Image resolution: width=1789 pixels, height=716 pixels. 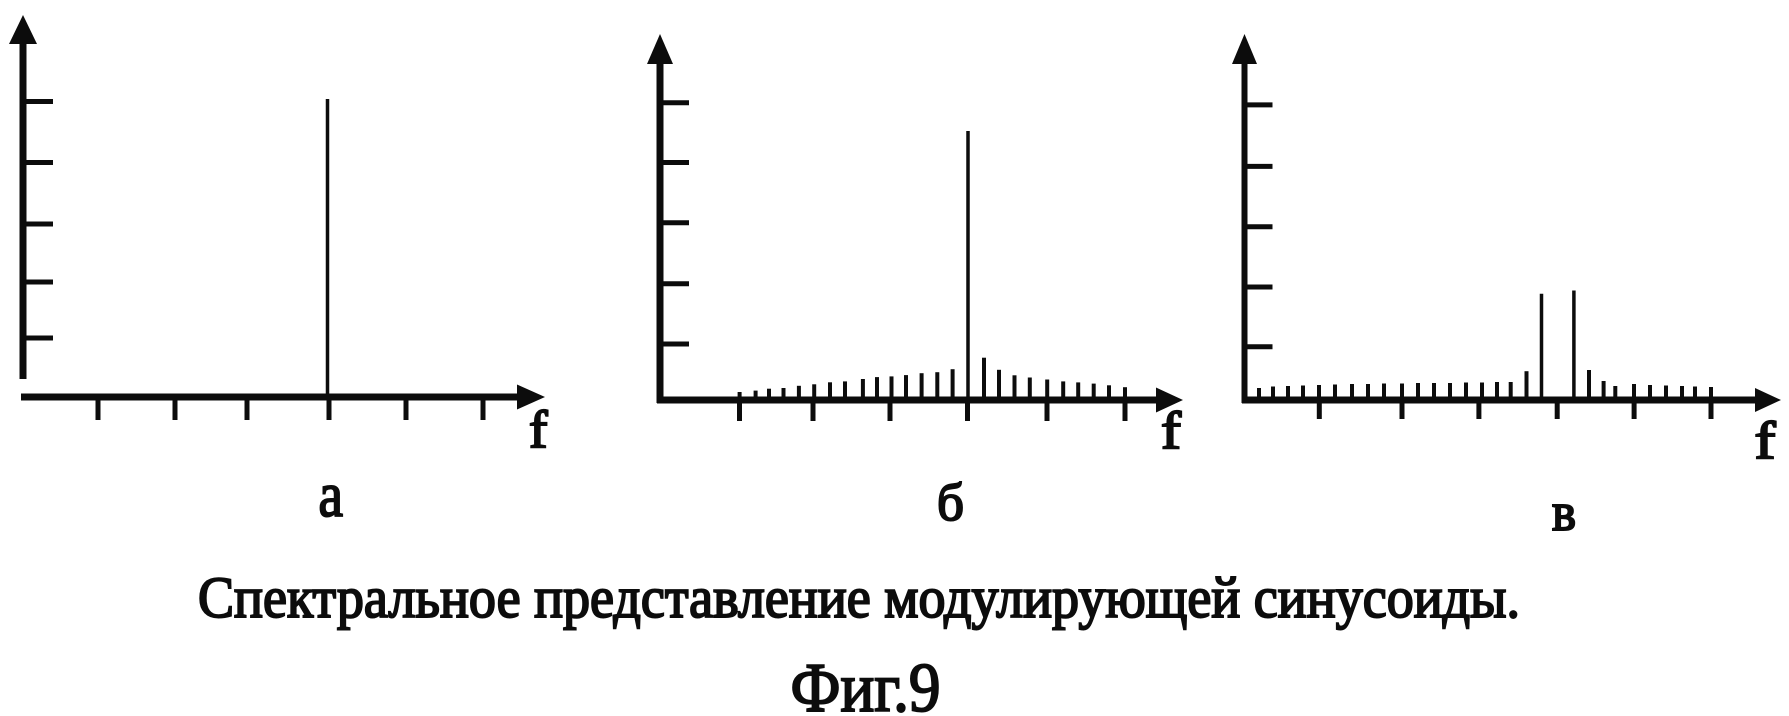 I want to click on svg-text: а, so click(x=331, y=494).